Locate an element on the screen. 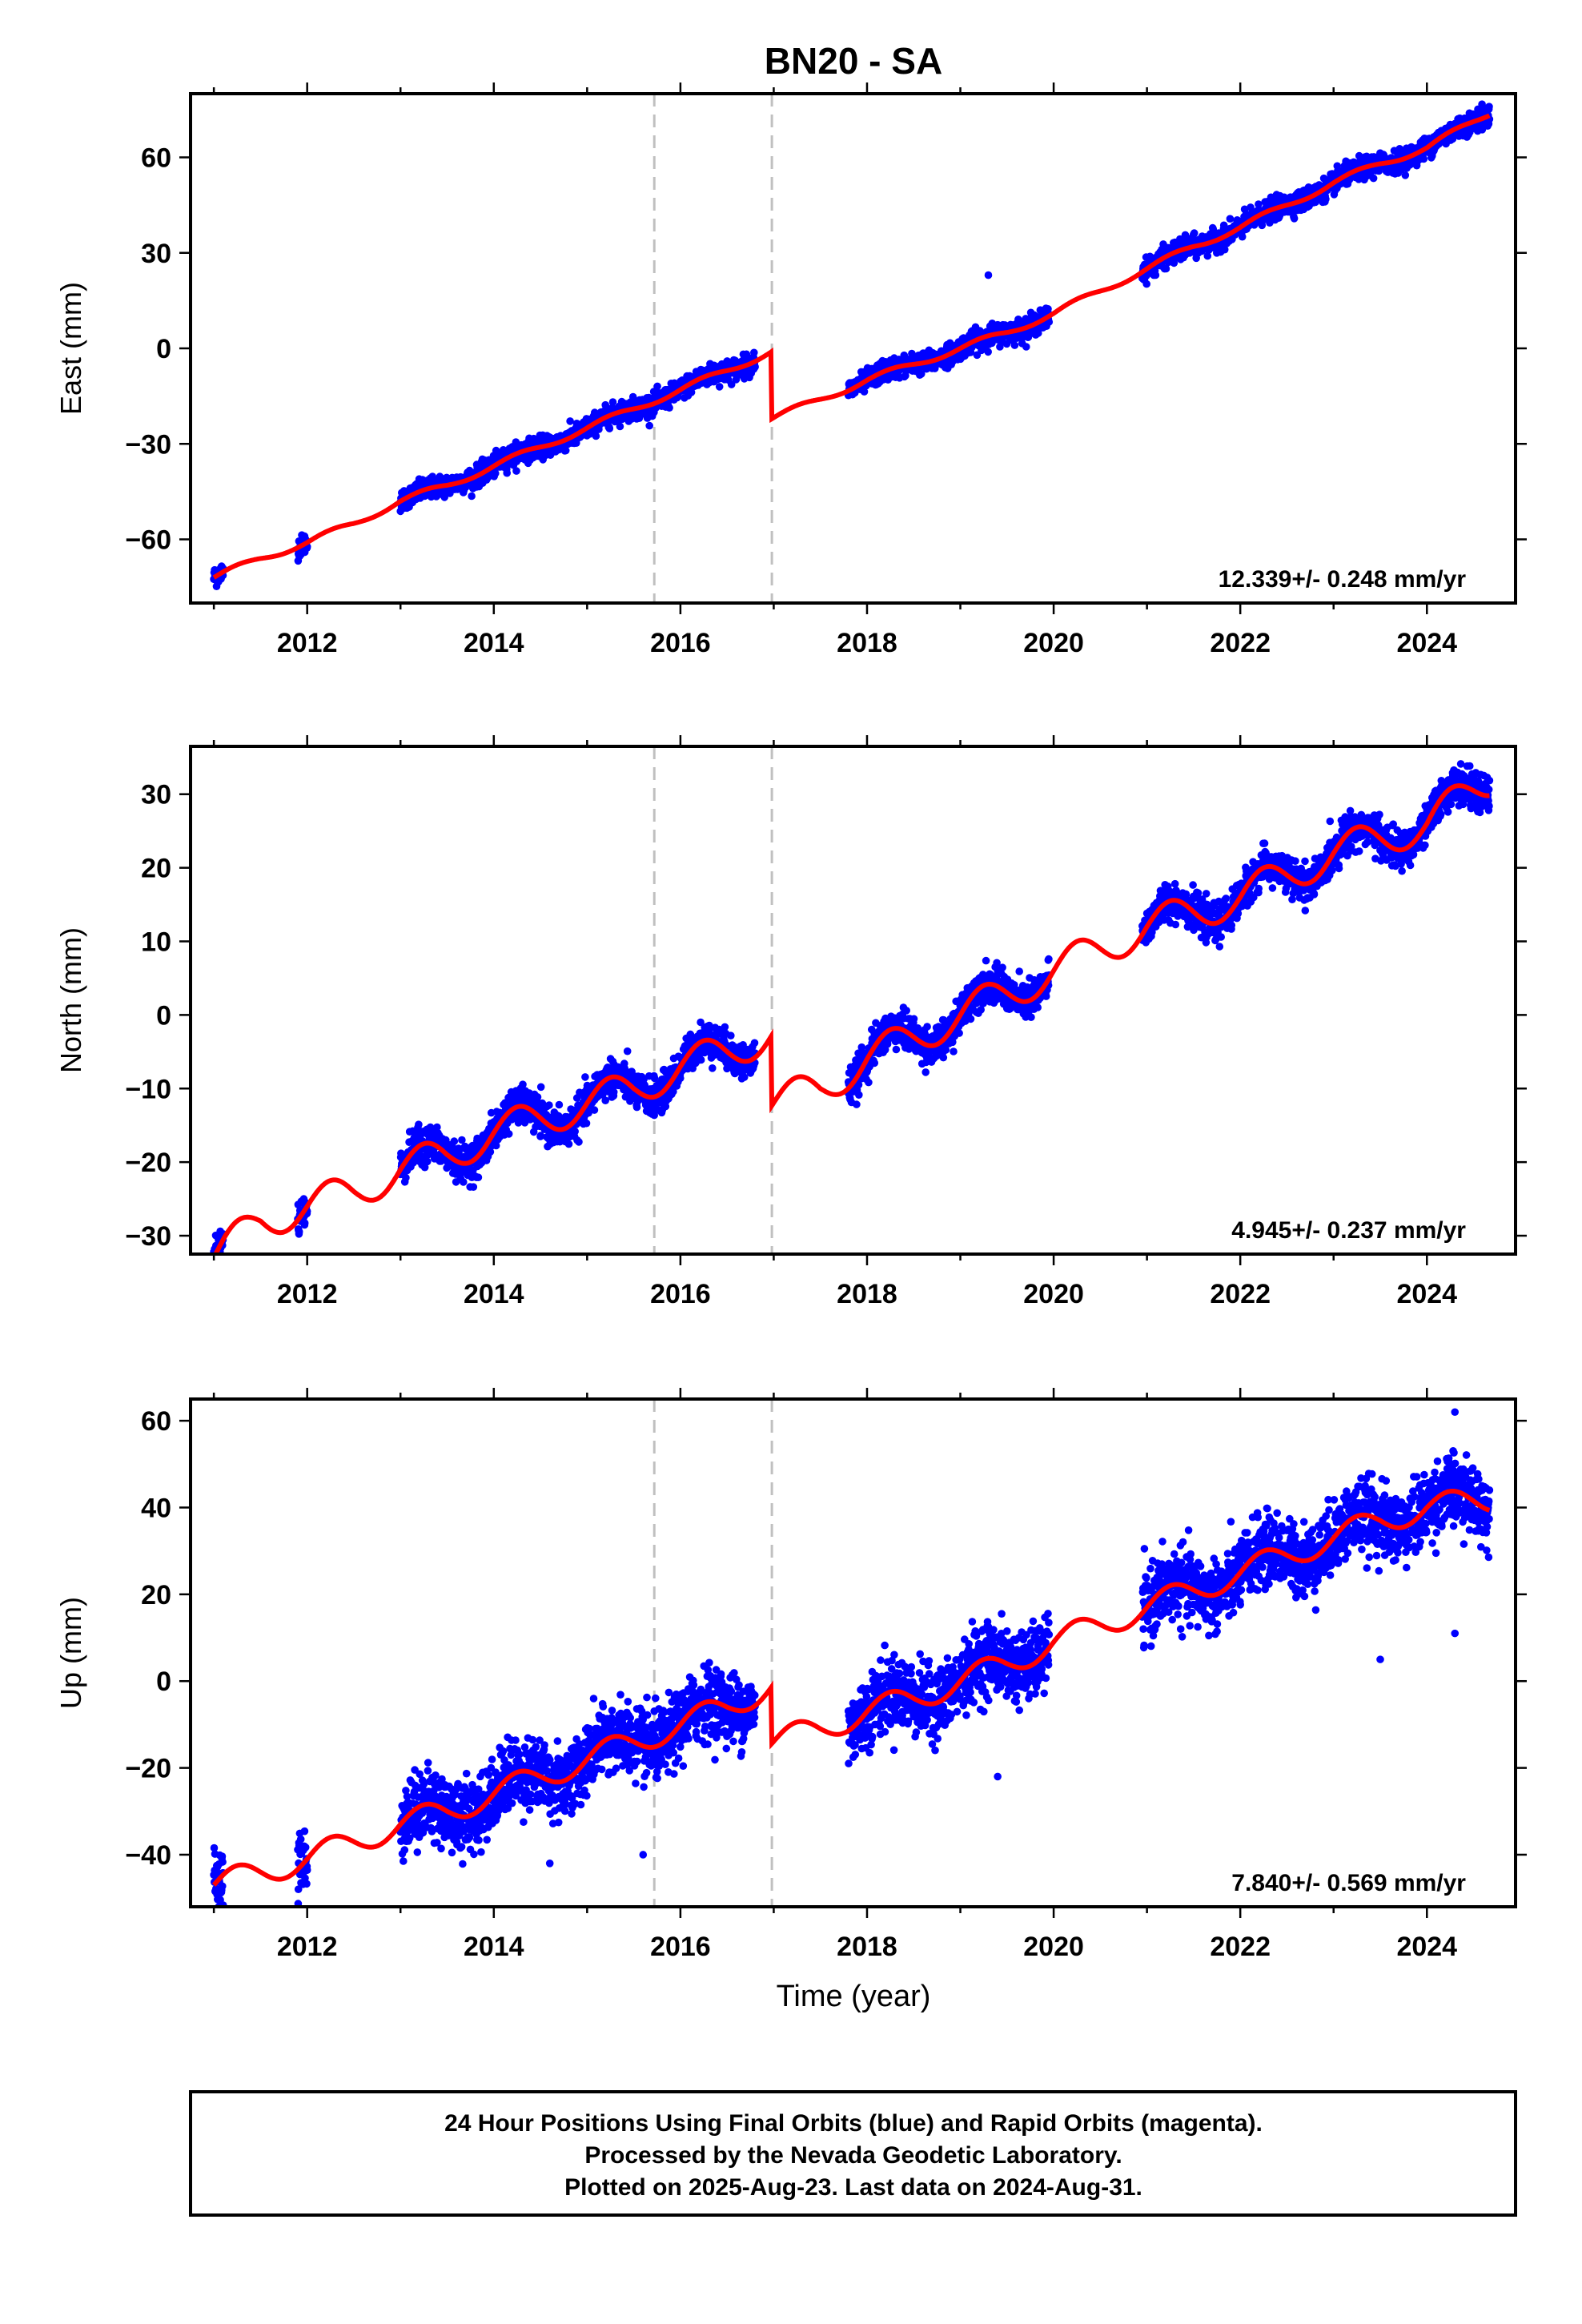  east-x-tick-label: 2014 is located at coordinates (494, 643).